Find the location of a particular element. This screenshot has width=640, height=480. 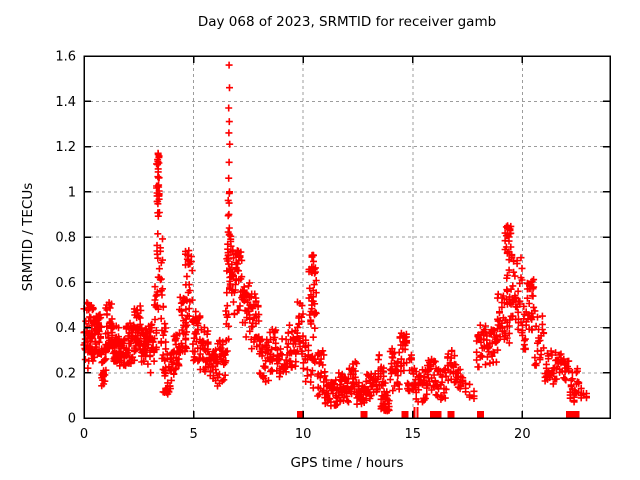

x-tick-label: 10 is located at coordinates (303, 434).